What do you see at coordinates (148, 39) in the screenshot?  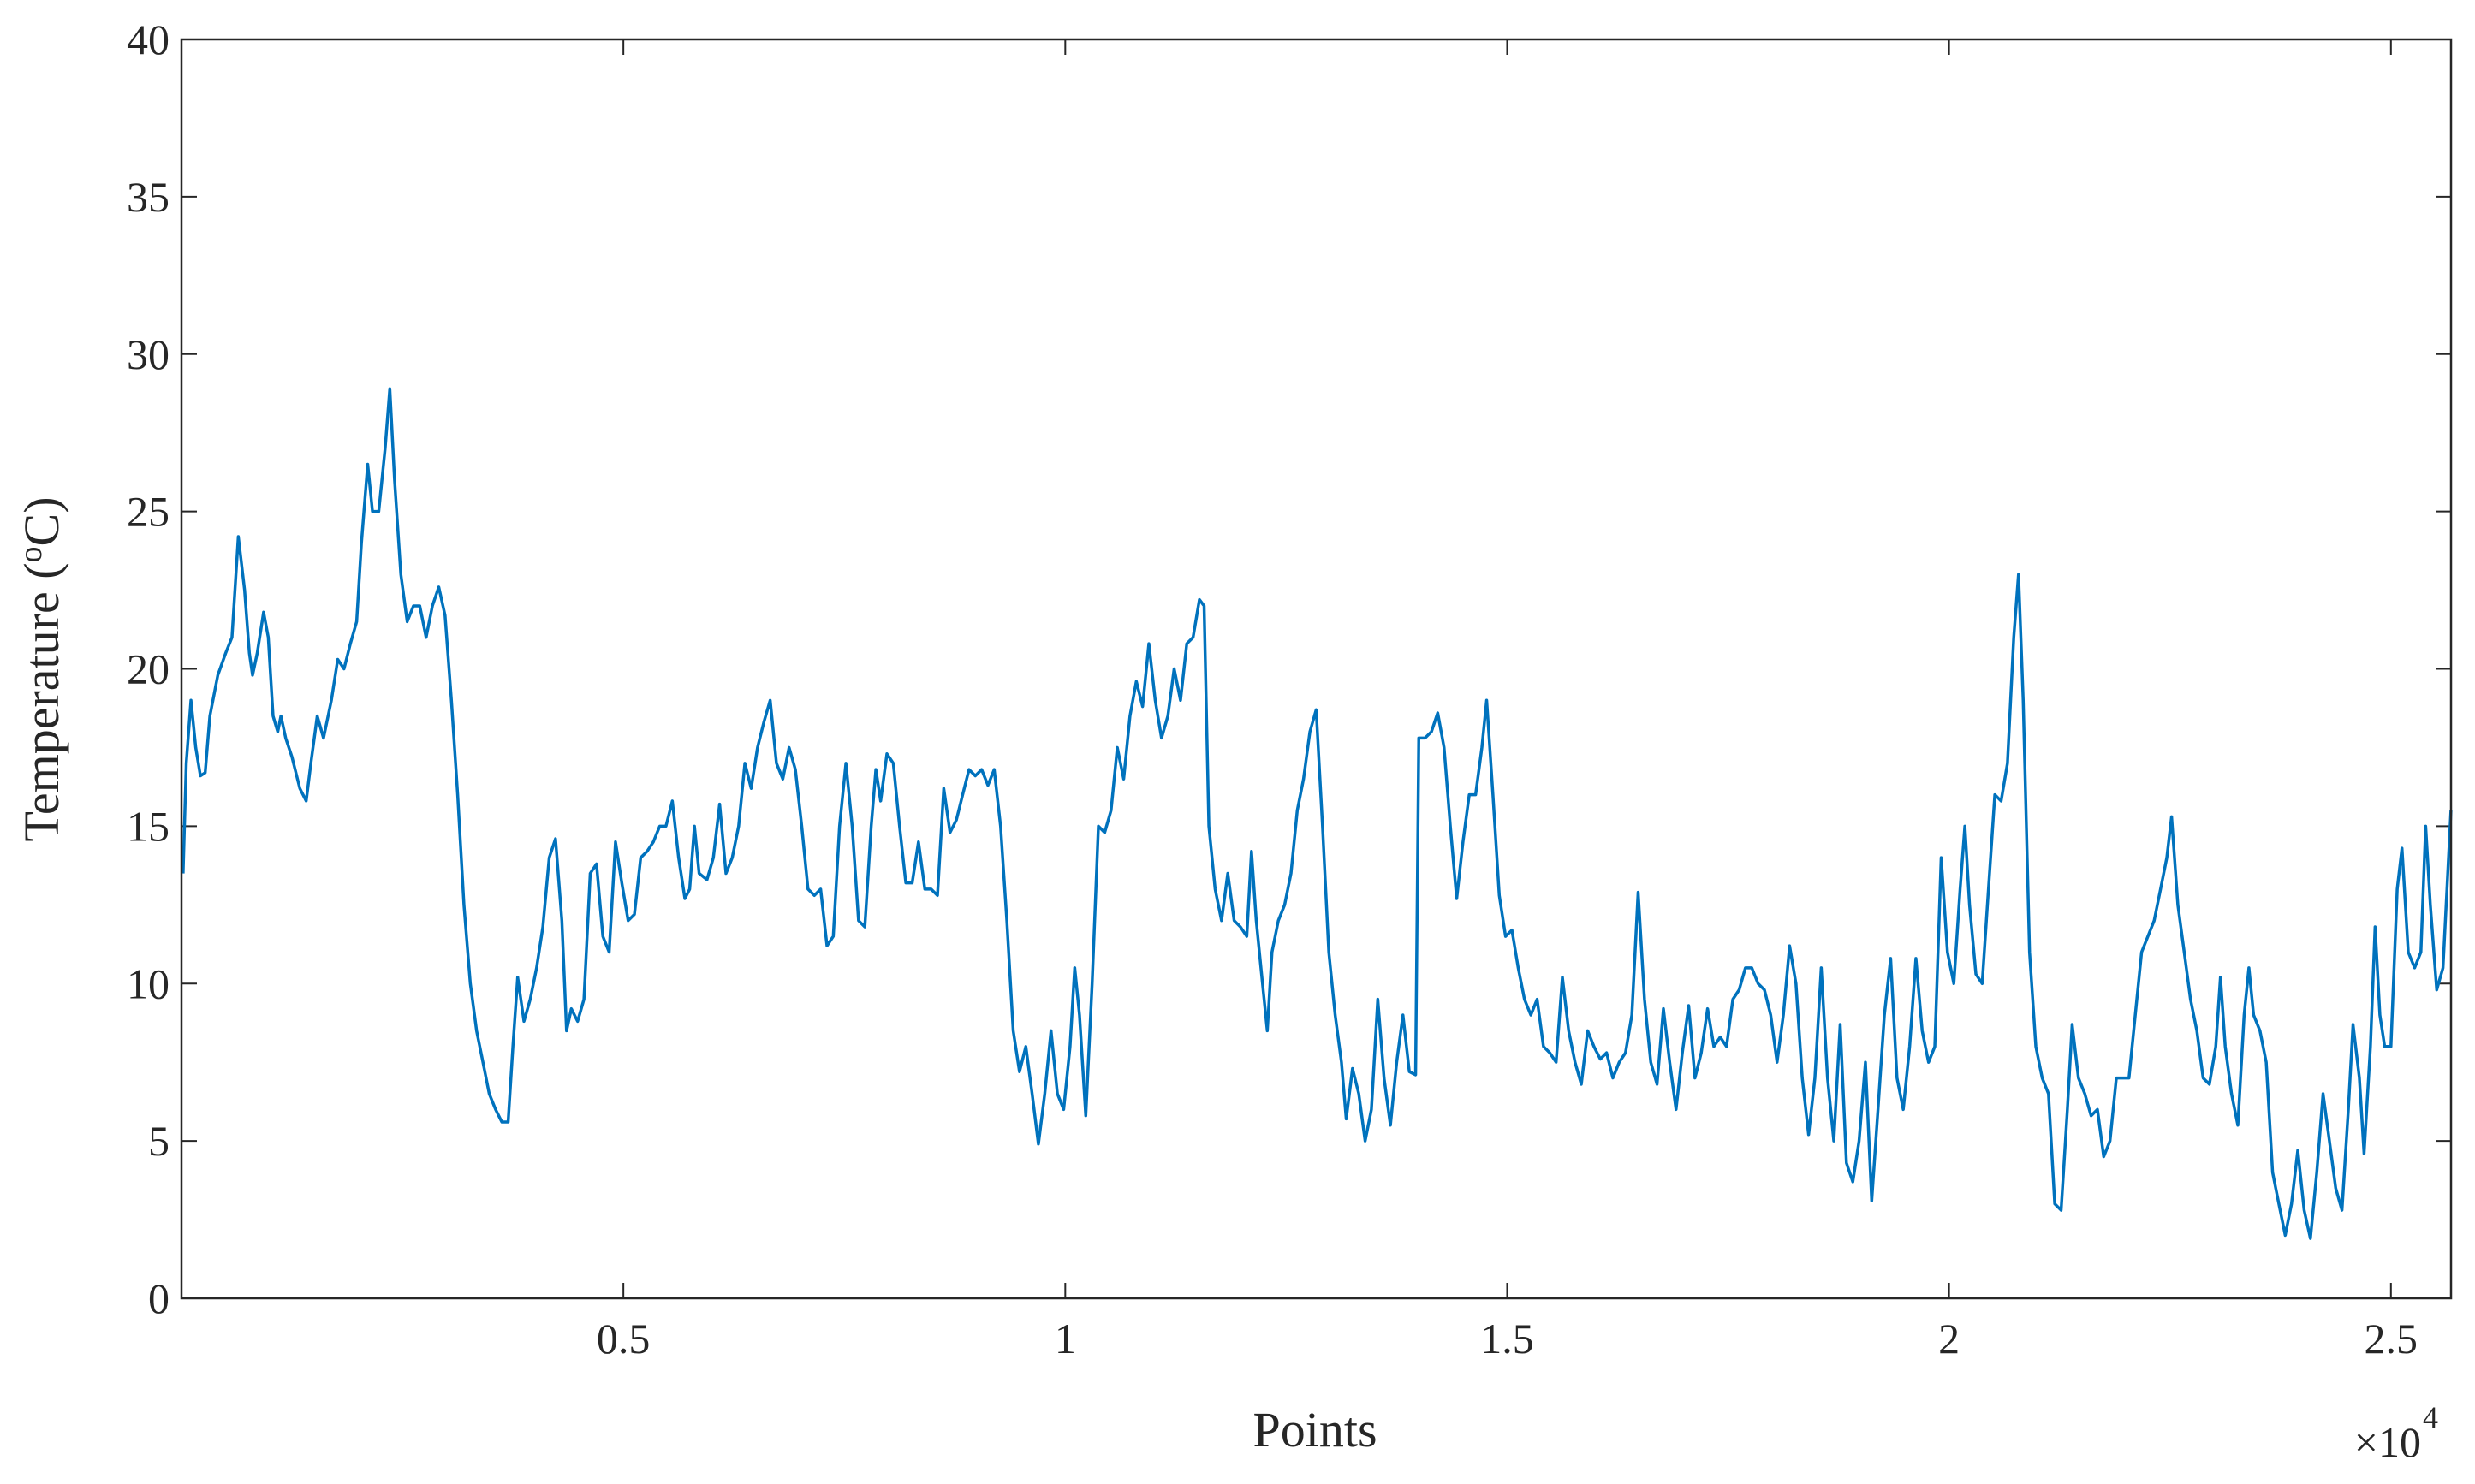 I see `y-tick-label: 40` at bounding box center [148, 39].